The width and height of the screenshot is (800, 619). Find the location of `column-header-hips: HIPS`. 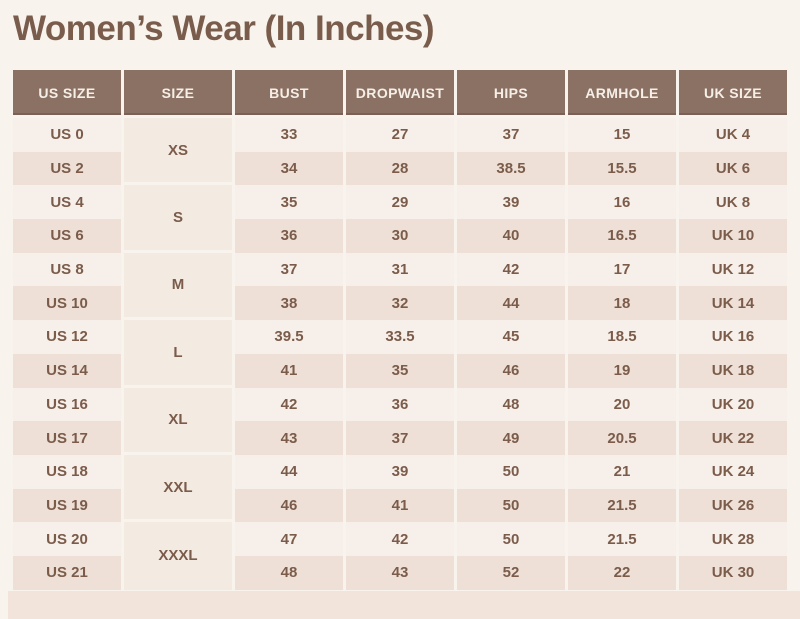

column-header-hips: HIPS is located at coordinates (511, 94).